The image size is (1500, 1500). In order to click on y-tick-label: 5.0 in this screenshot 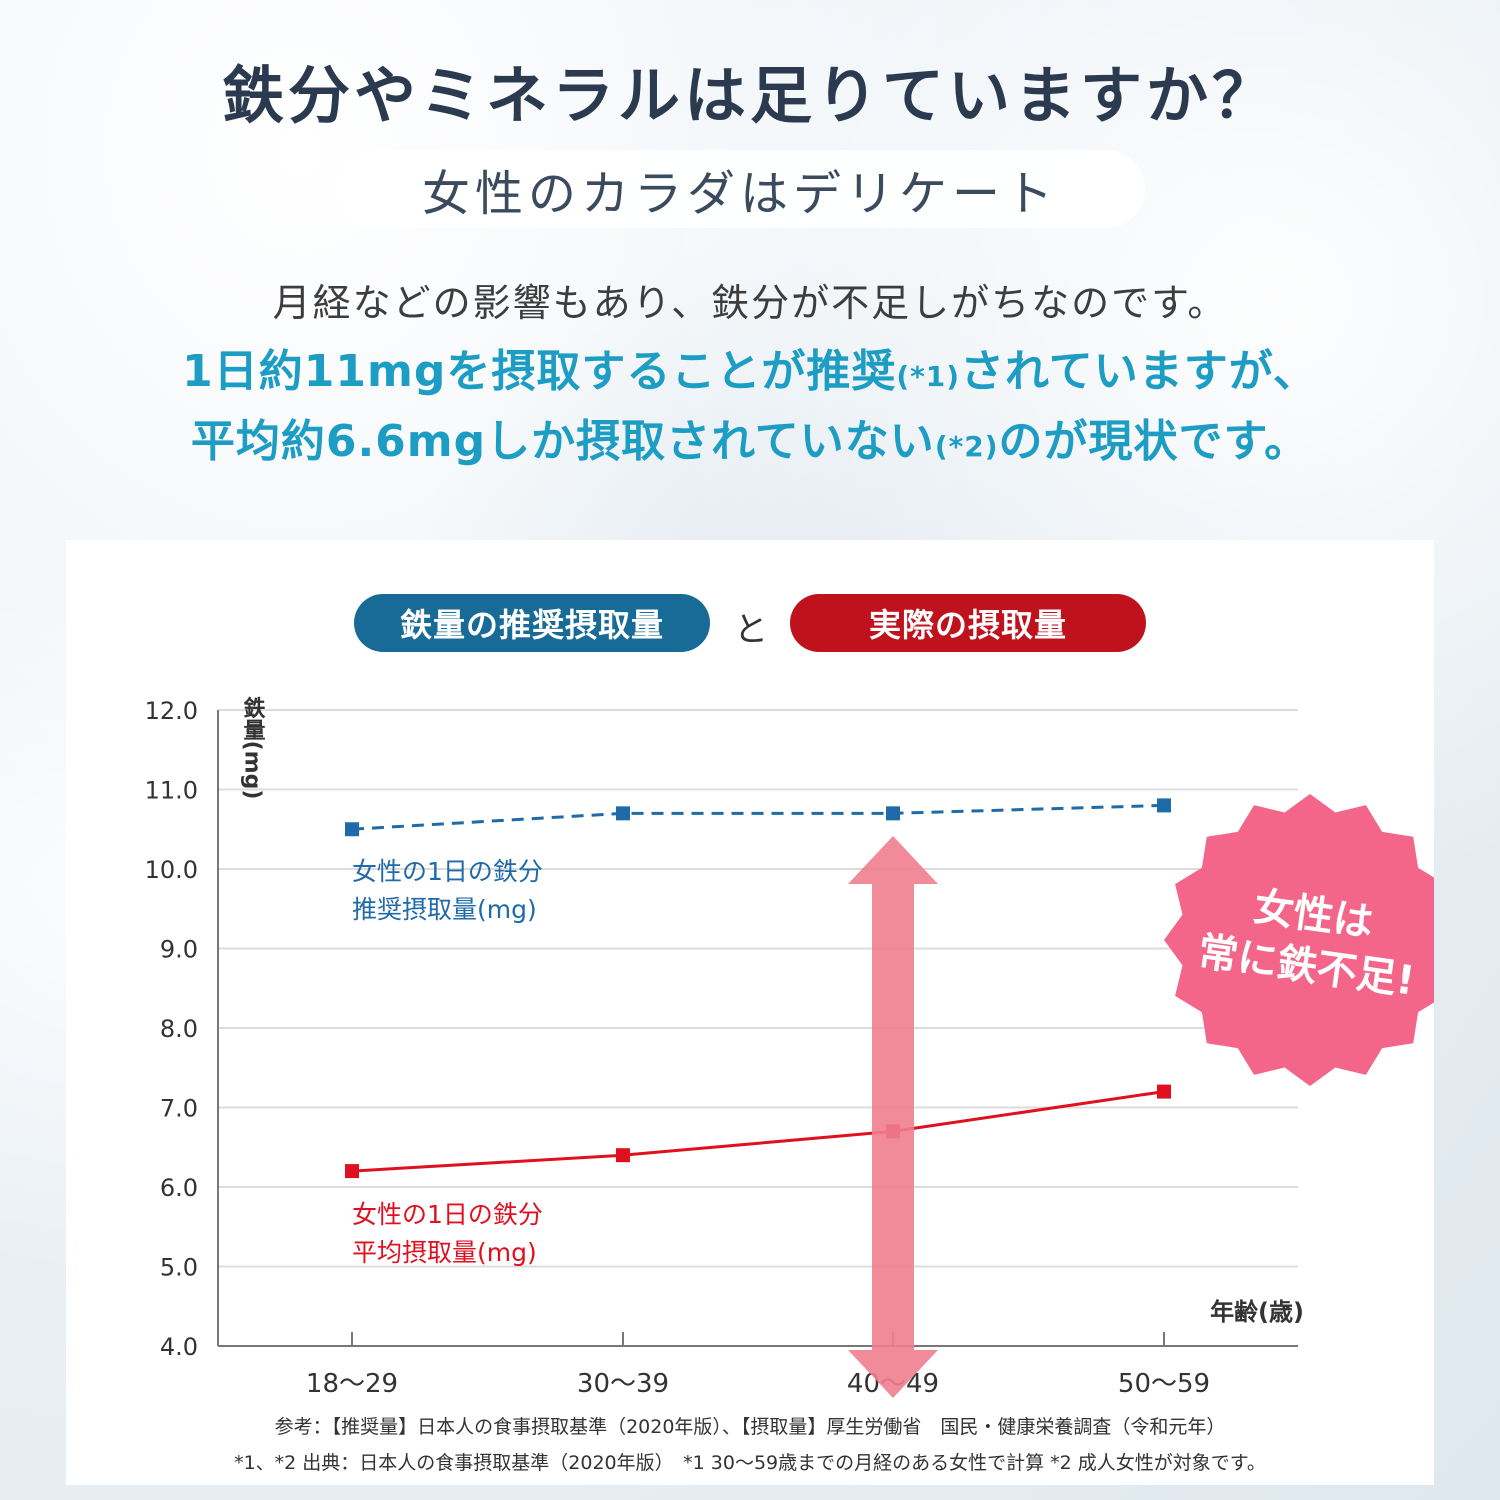, I will do `click(179, 1268)`.